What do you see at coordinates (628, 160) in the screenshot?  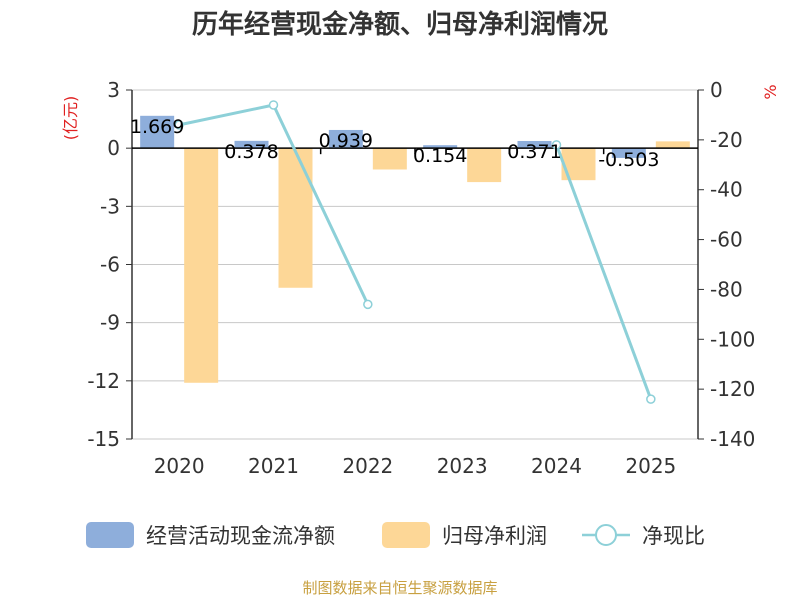 I see `data-label-cashflow: -0.503` at bounding box center [628, 160].